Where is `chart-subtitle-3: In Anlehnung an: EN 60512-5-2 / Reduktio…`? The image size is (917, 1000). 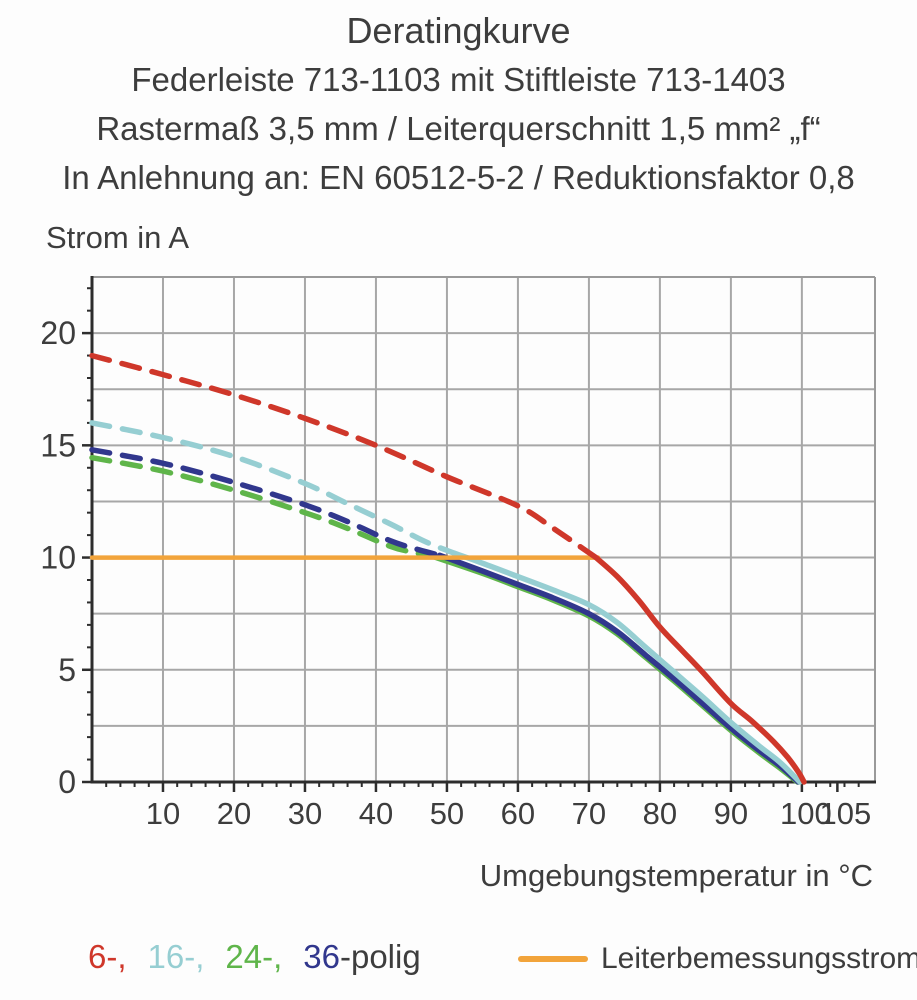
chart-subtitle-3: In Anlehnung an: EN 60512-5-2 / Reduktio… is located at coordinates (458, 177).